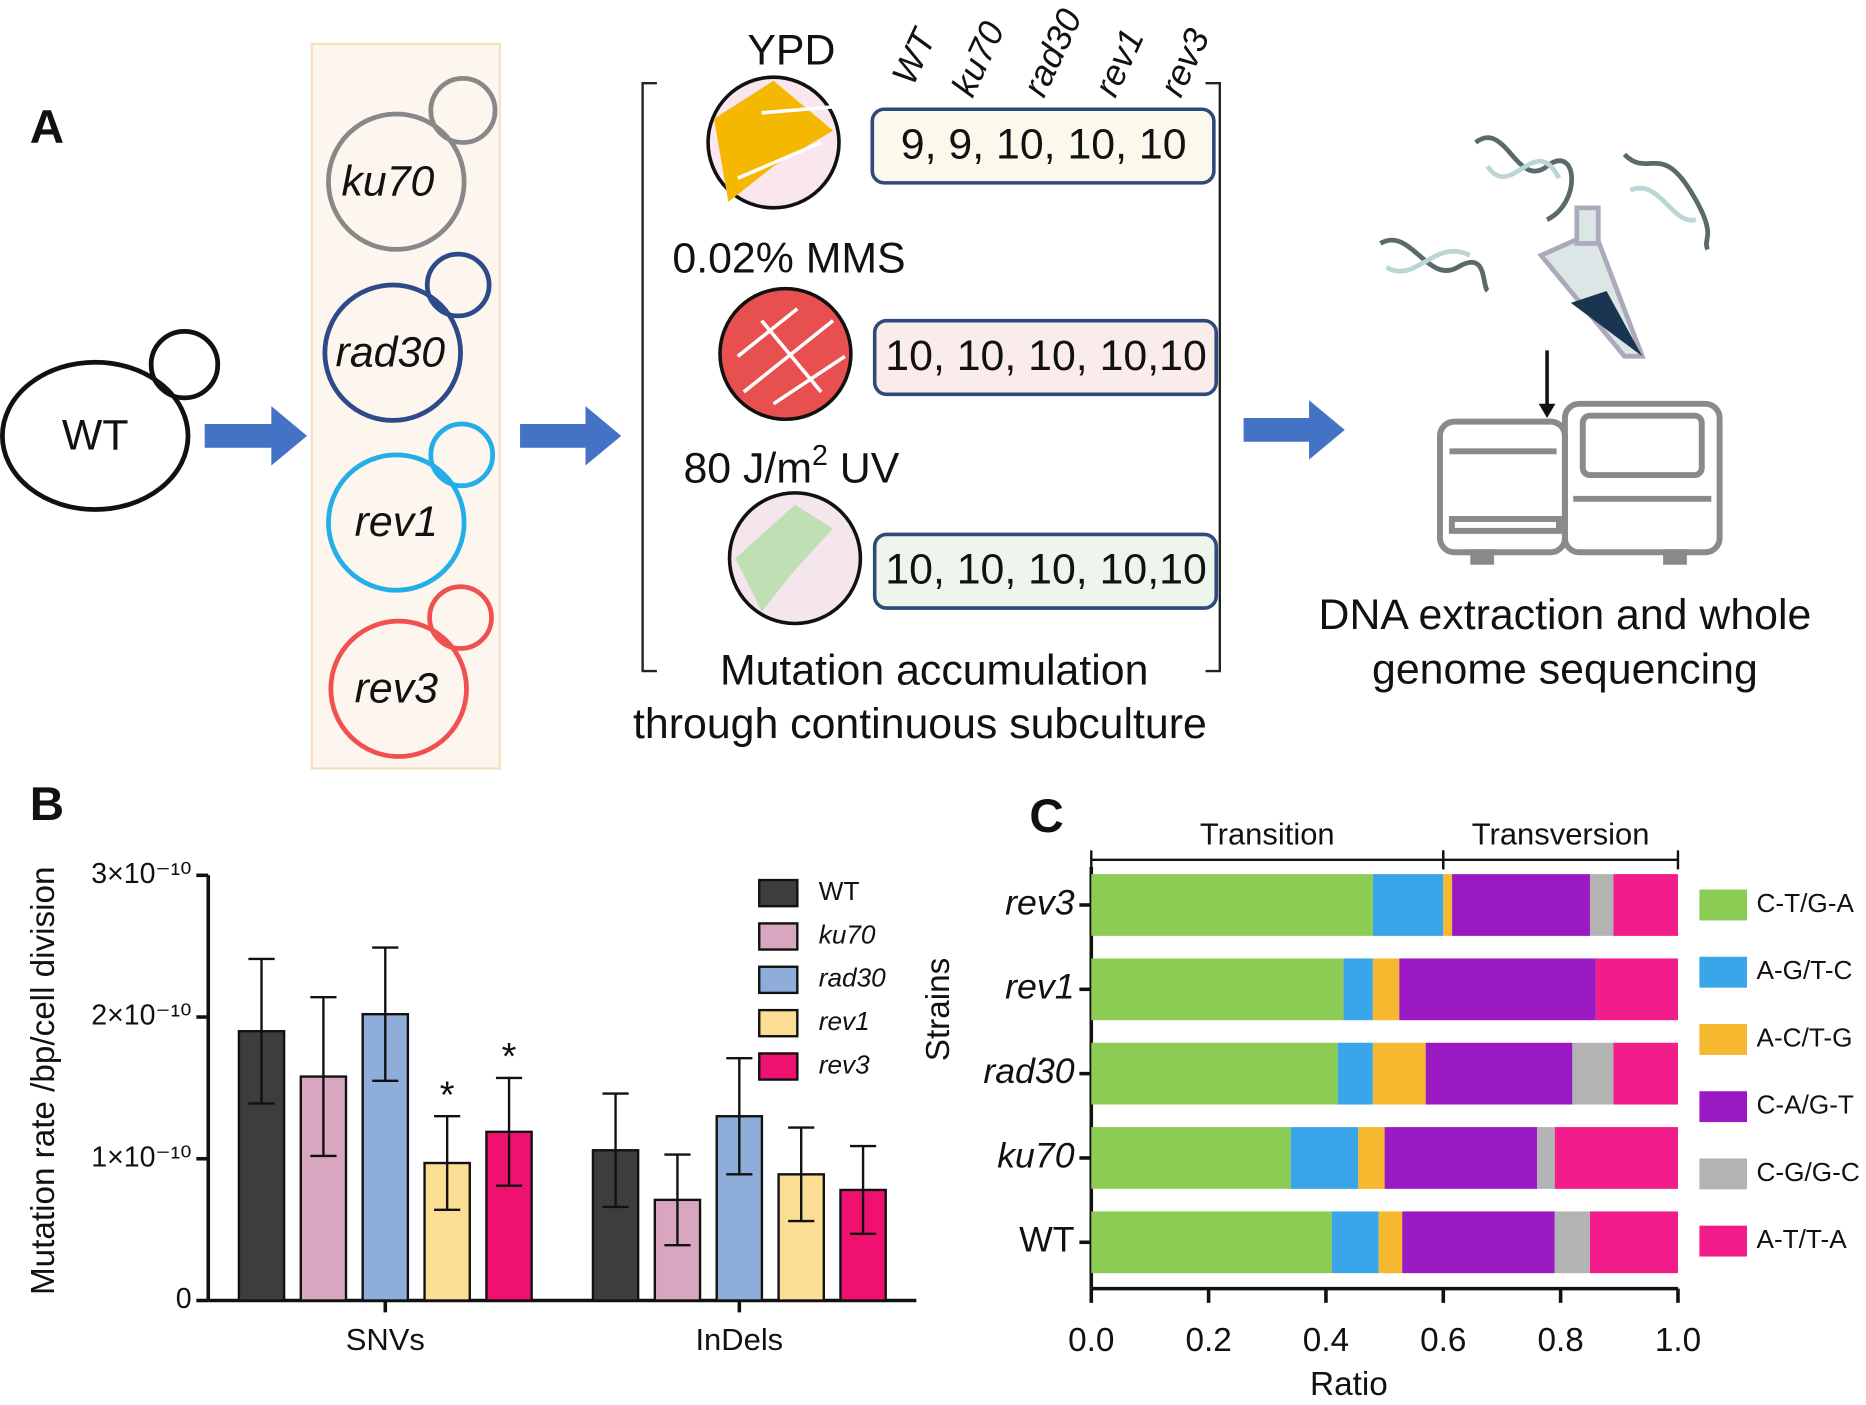 The image size is (1866, 1405). I want to click on label-part: UV, so click(864, 469).